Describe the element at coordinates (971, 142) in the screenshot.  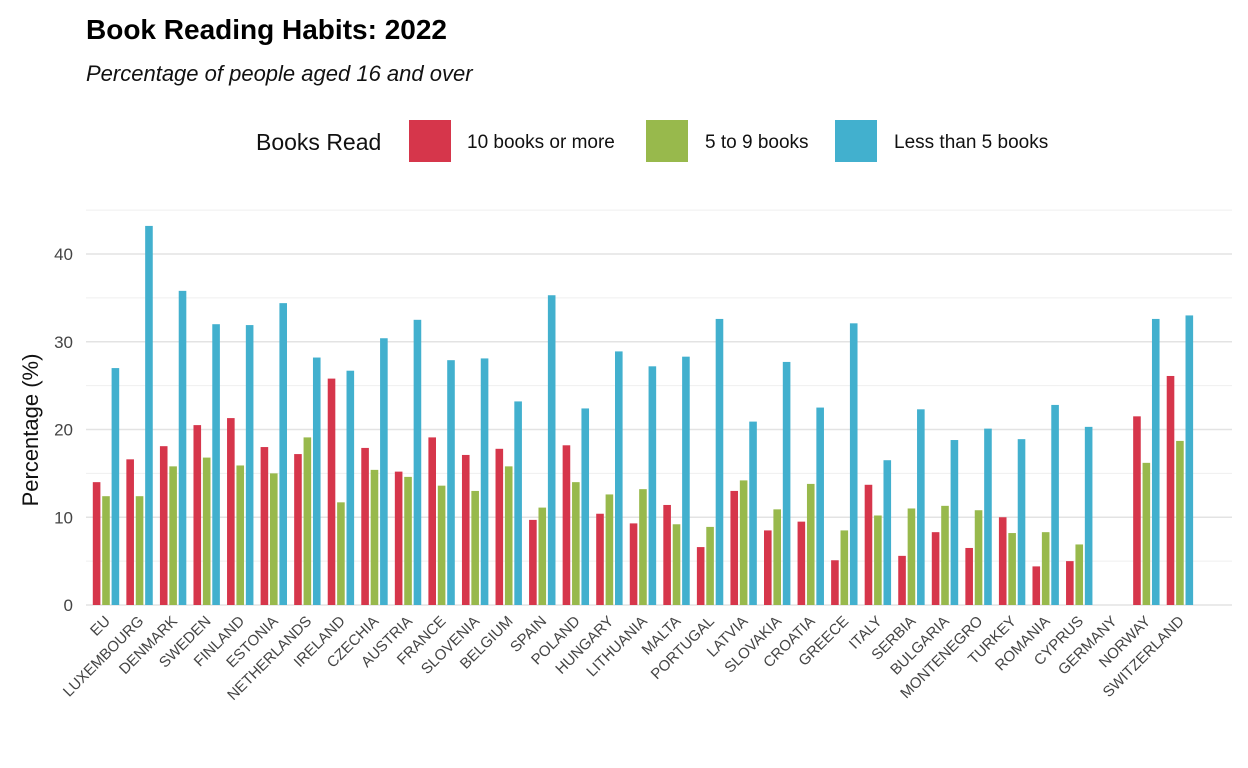
I see `legend-label: Less than 5 books` at that location.